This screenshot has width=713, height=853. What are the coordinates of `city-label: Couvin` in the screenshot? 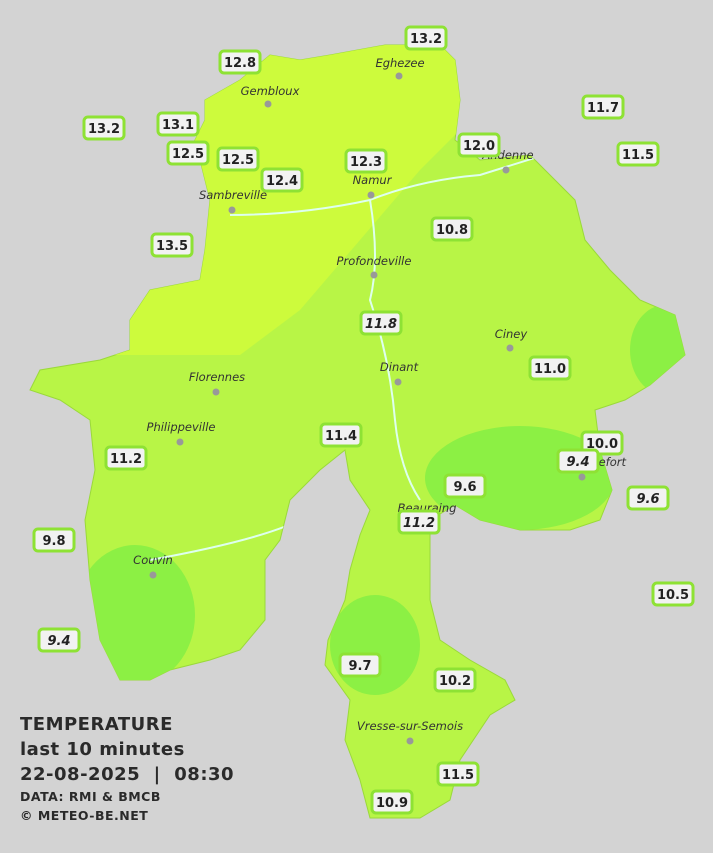 It's located at (153, 560).